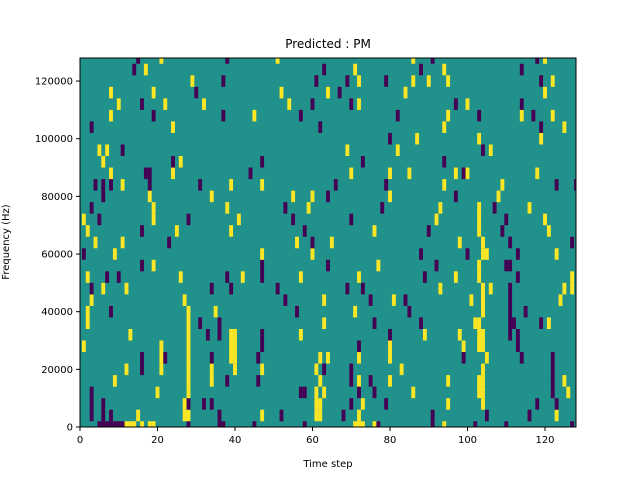  What do you see at coordinates (54, 139) in the screenshot?
I see `y-tick-label: 100000` at bounding box center [54, 139].